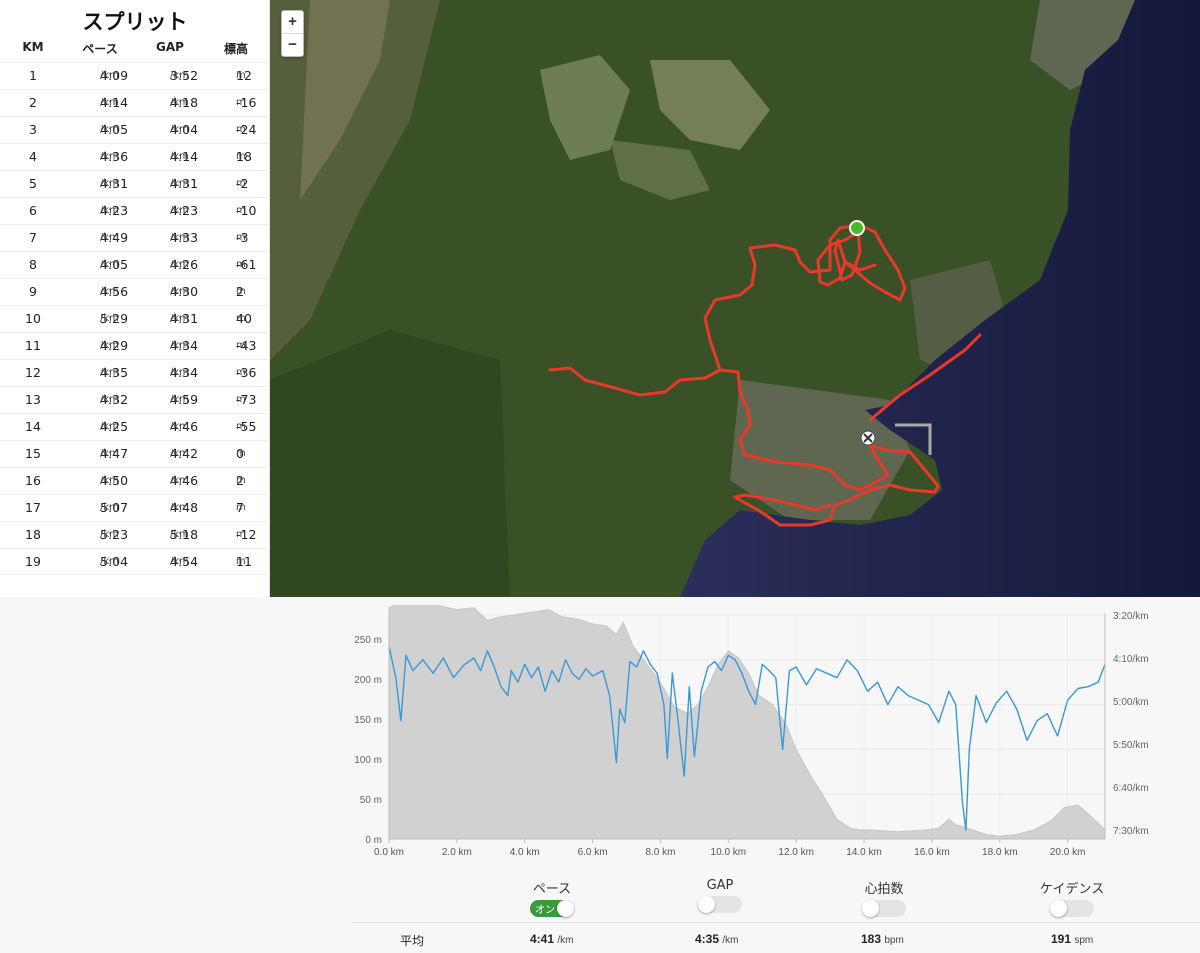  Describe the element at coordinates (135, 237) in the screenshot. I see `split-row: 7 4:49 /km 4:33 /km -3 m` at that location.